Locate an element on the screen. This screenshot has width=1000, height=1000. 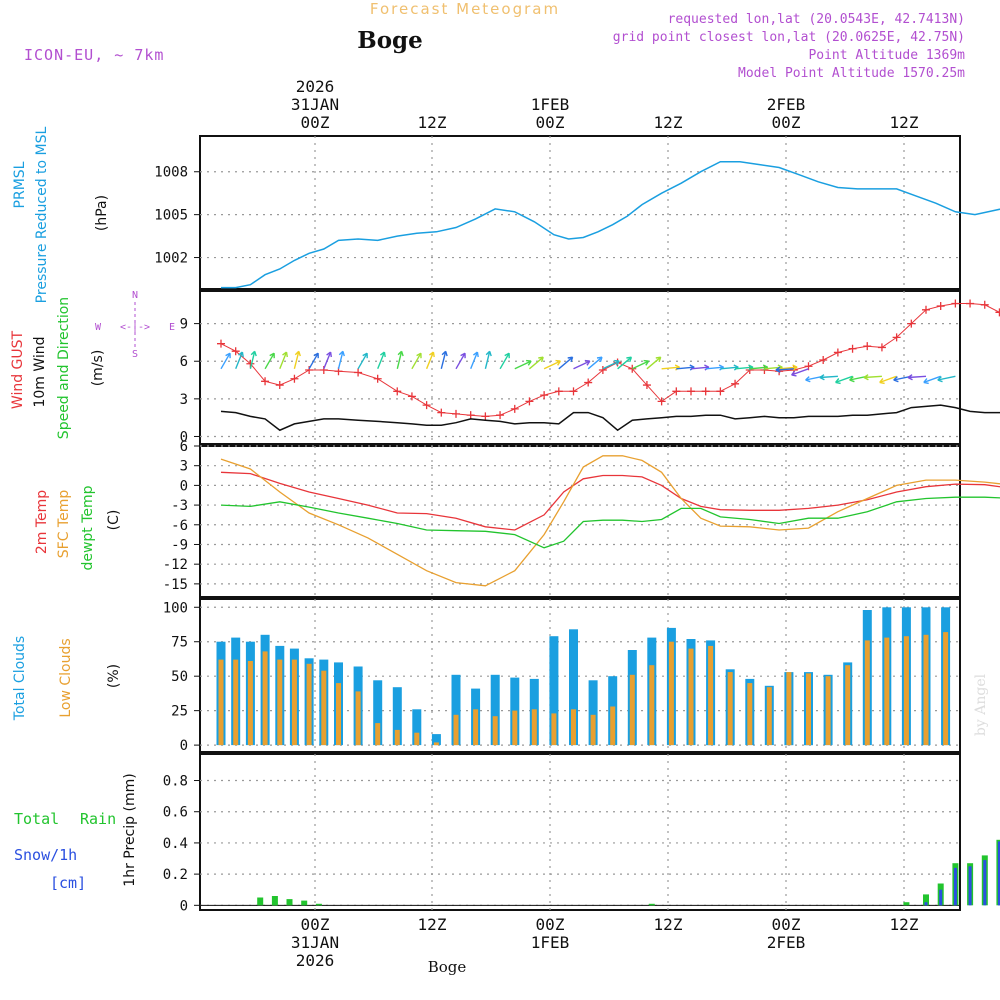
panel-2-ytick-label: 3 is located at coordinates (184, 400).